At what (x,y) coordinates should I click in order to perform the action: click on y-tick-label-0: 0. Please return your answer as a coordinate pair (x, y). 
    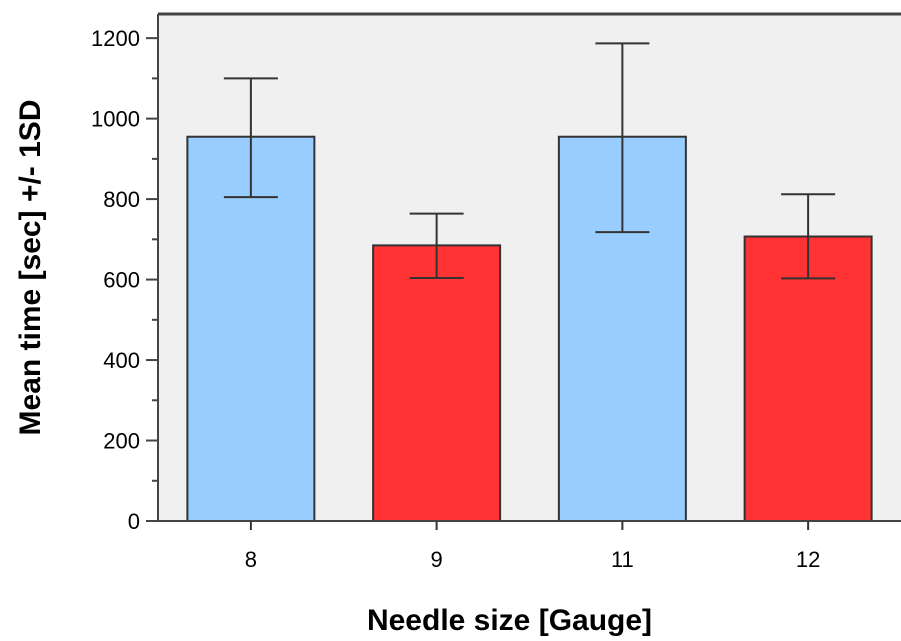
    Looking at the image, I should click on (134, 521).